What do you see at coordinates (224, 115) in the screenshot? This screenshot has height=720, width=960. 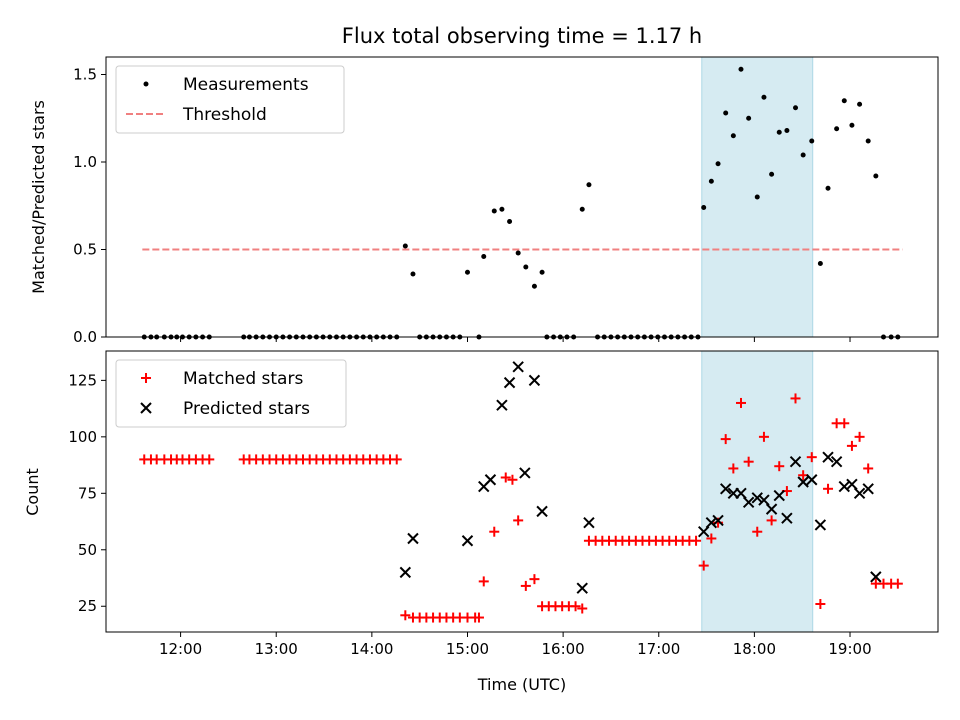 I see `legend-label: Threshold` at bounding box center [224, 115].